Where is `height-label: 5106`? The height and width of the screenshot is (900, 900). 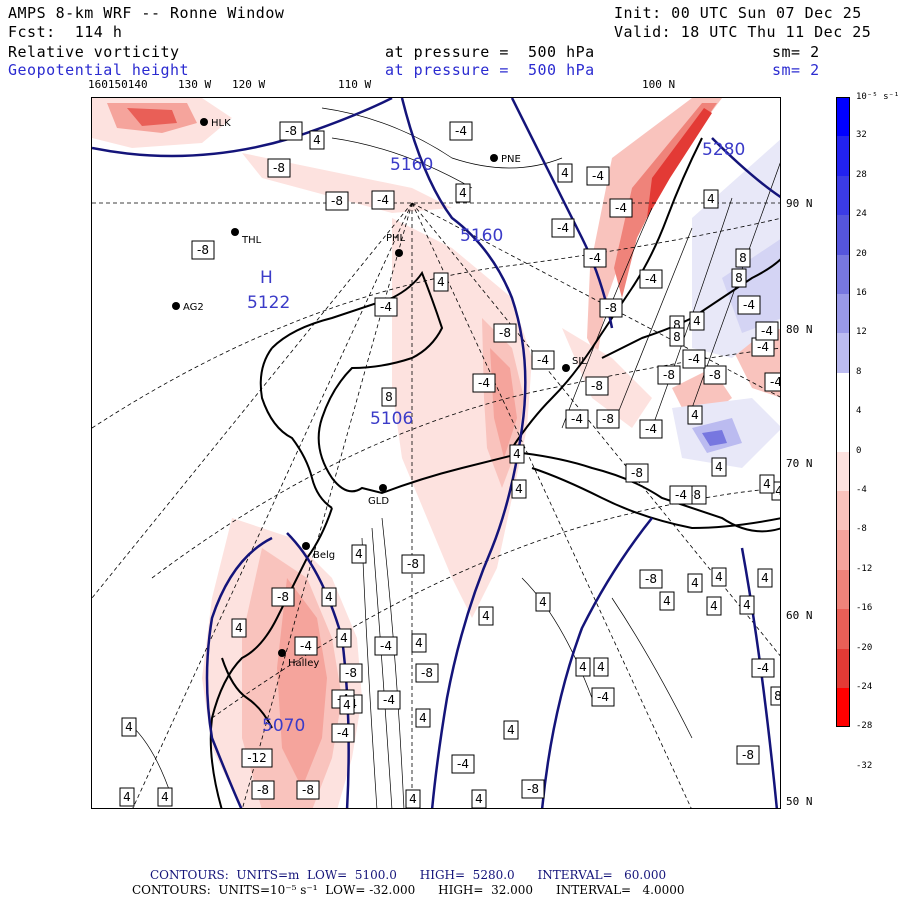 height-label: 5106 is located at coordinates (391, 419).